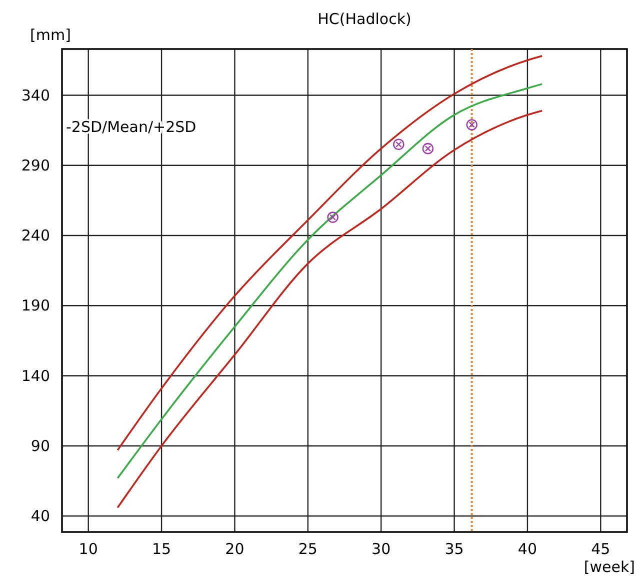 This screenshot has height=582, width=639. I want to click on x-tick-label: 45, so click(600, 549).